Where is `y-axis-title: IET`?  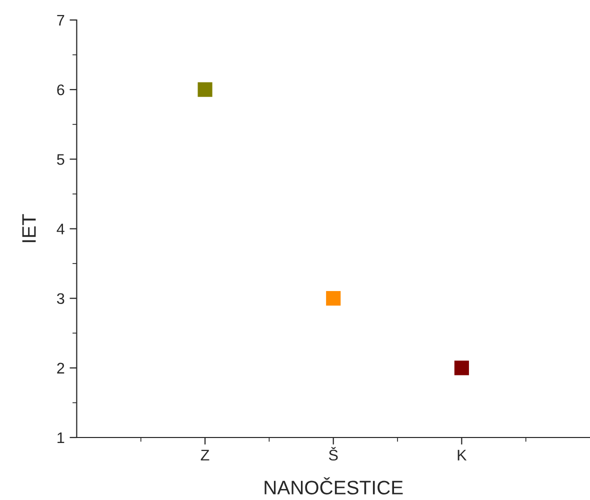
y-axis-title: IET is located at coordinates (29, 228).